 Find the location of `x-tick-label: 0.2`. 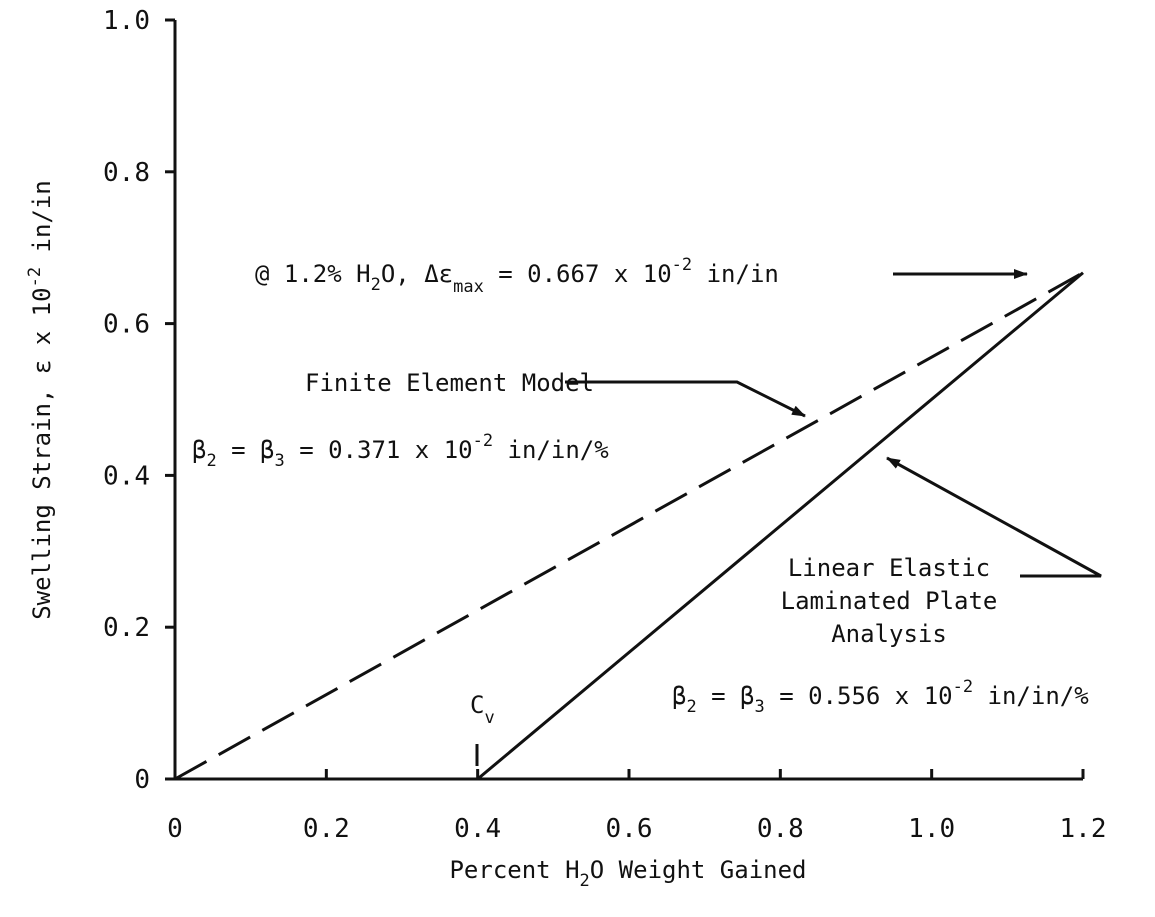

x-tick-label: 0.2 is located at coordinates (326, 829).